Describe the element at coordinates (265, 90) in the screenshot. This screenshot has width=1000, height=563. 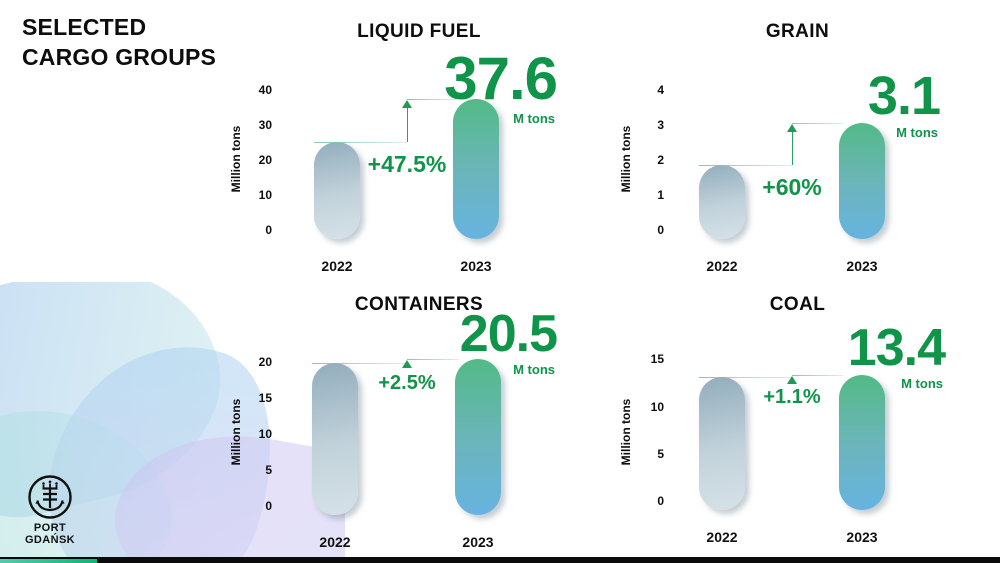
I see `y-tick-label: 40` at that location.